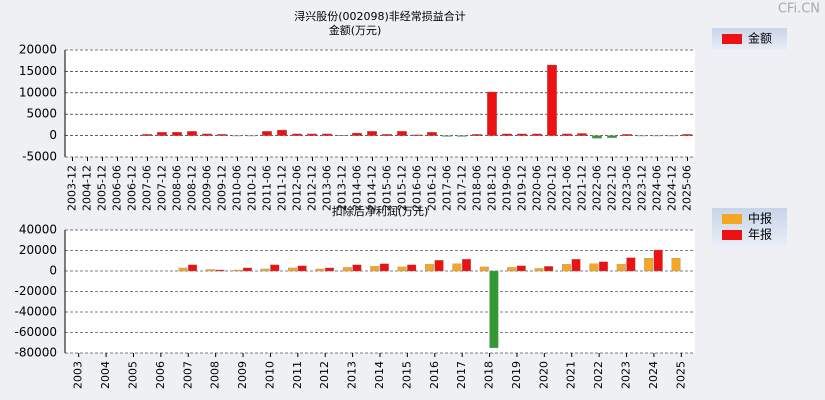  What do you see at coordinates (207, 188) in the screenshot?
I see `x-tick-label: 2009-06` at bounding box center [207, 188].